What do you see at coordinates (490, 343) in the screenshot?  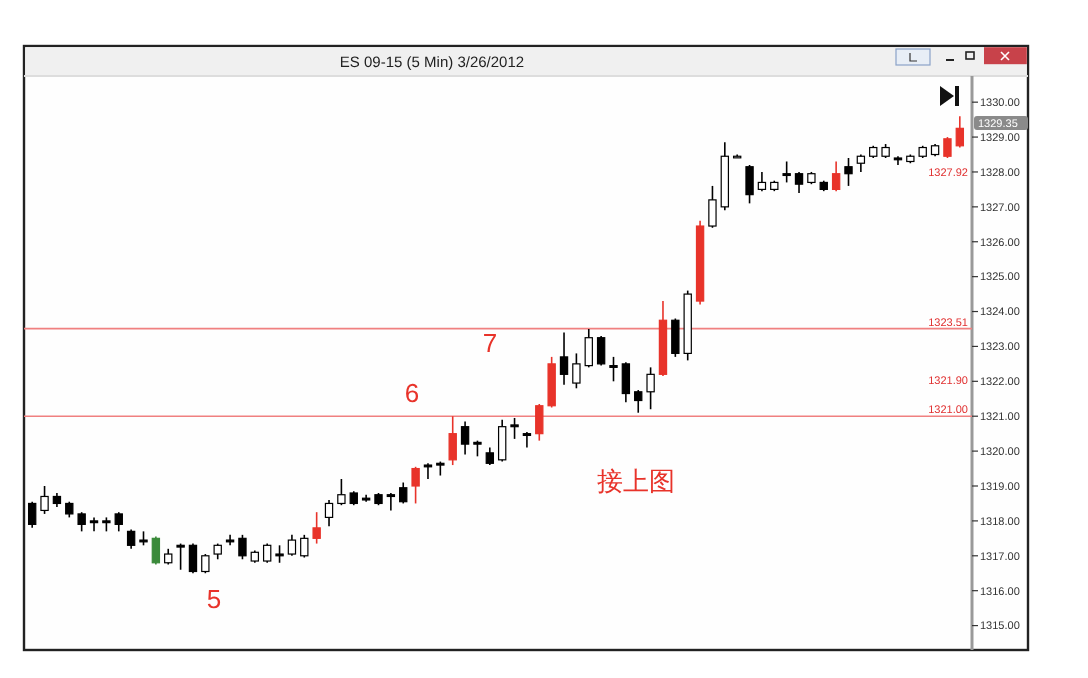 I see `annotation: 7` at bounding box center [490, 343].